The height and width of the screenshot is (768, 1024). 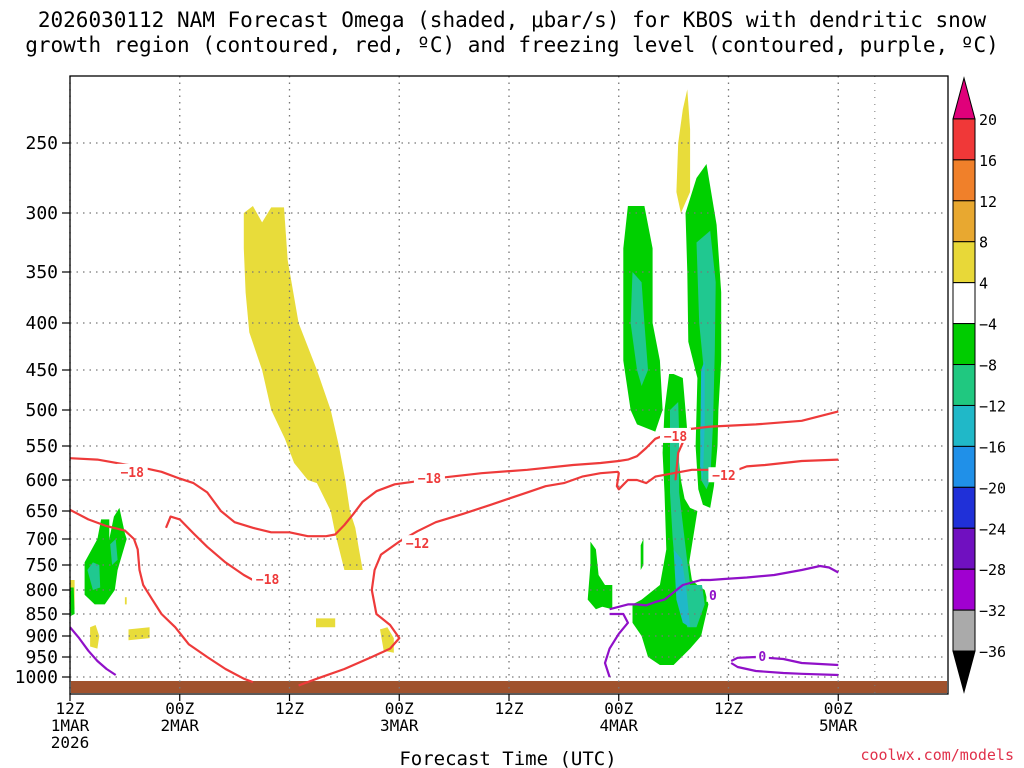 What do you see at coordinates (70, 725) in the screenshot?
I see `x-tick-label-0-1: 1MAR` at bounding box center [70, 725].